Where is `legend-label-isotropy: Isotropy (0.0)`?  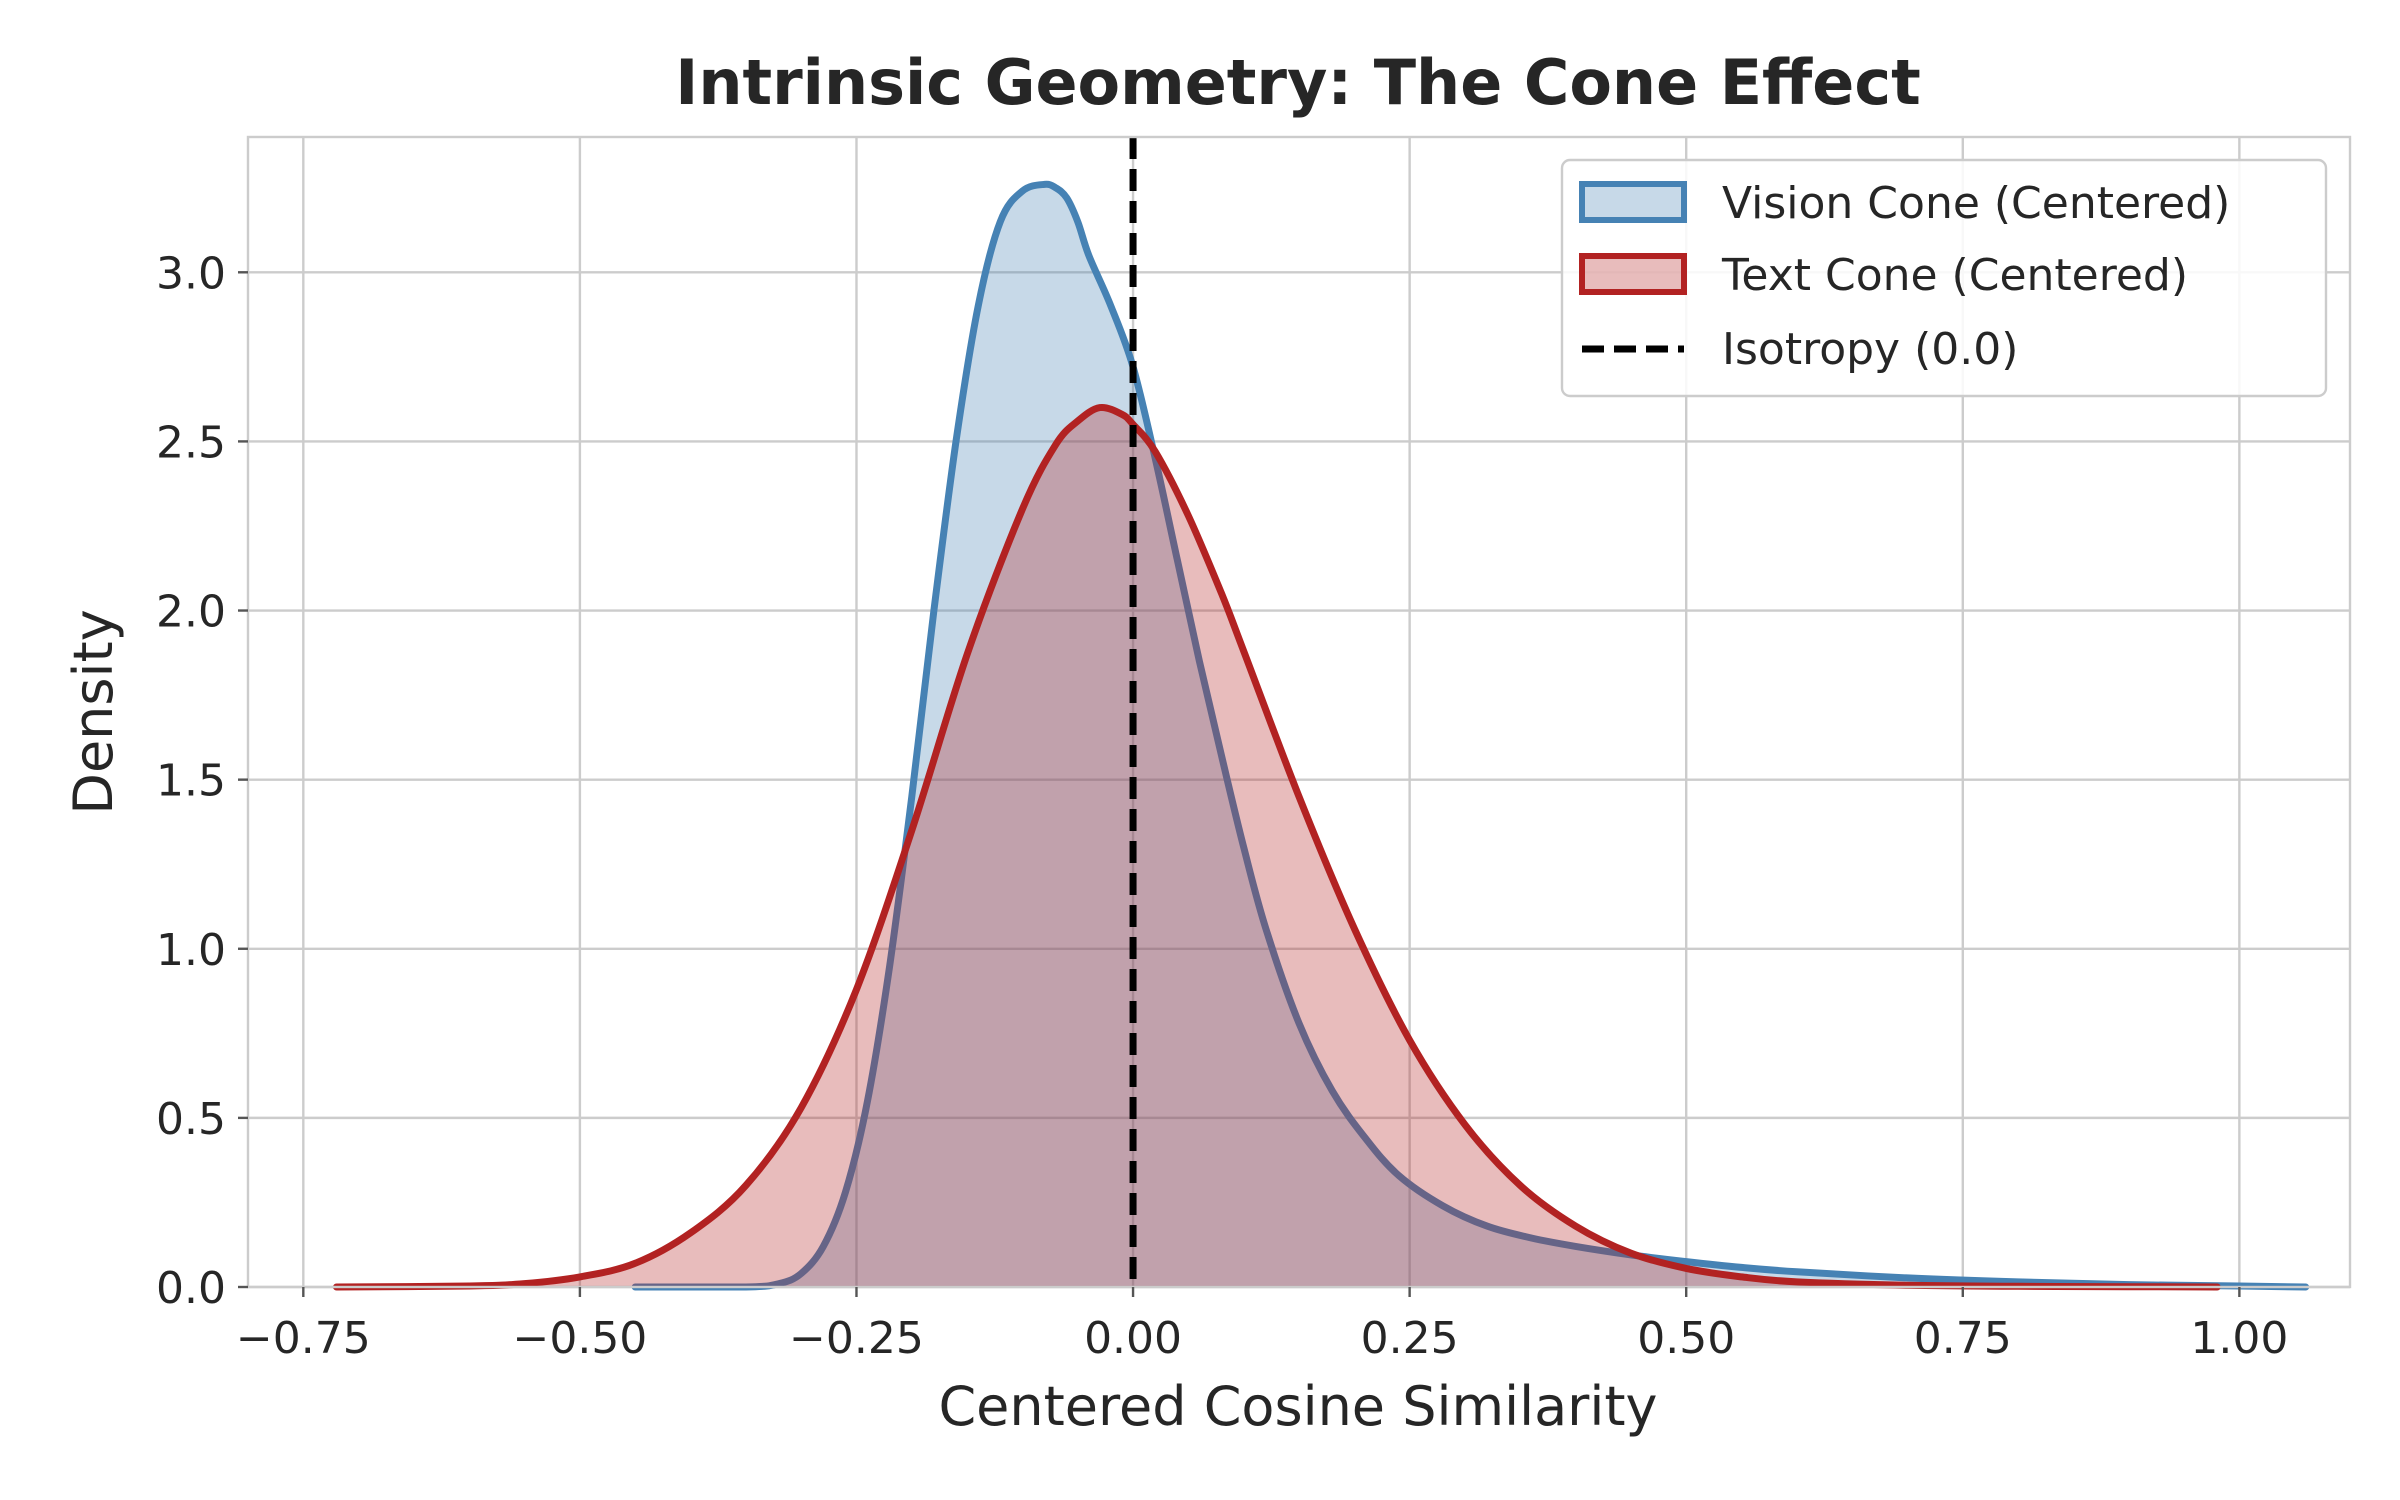
legend-label-isotropy: Isotropy (0.0) is located at coordinates (1870, 349).